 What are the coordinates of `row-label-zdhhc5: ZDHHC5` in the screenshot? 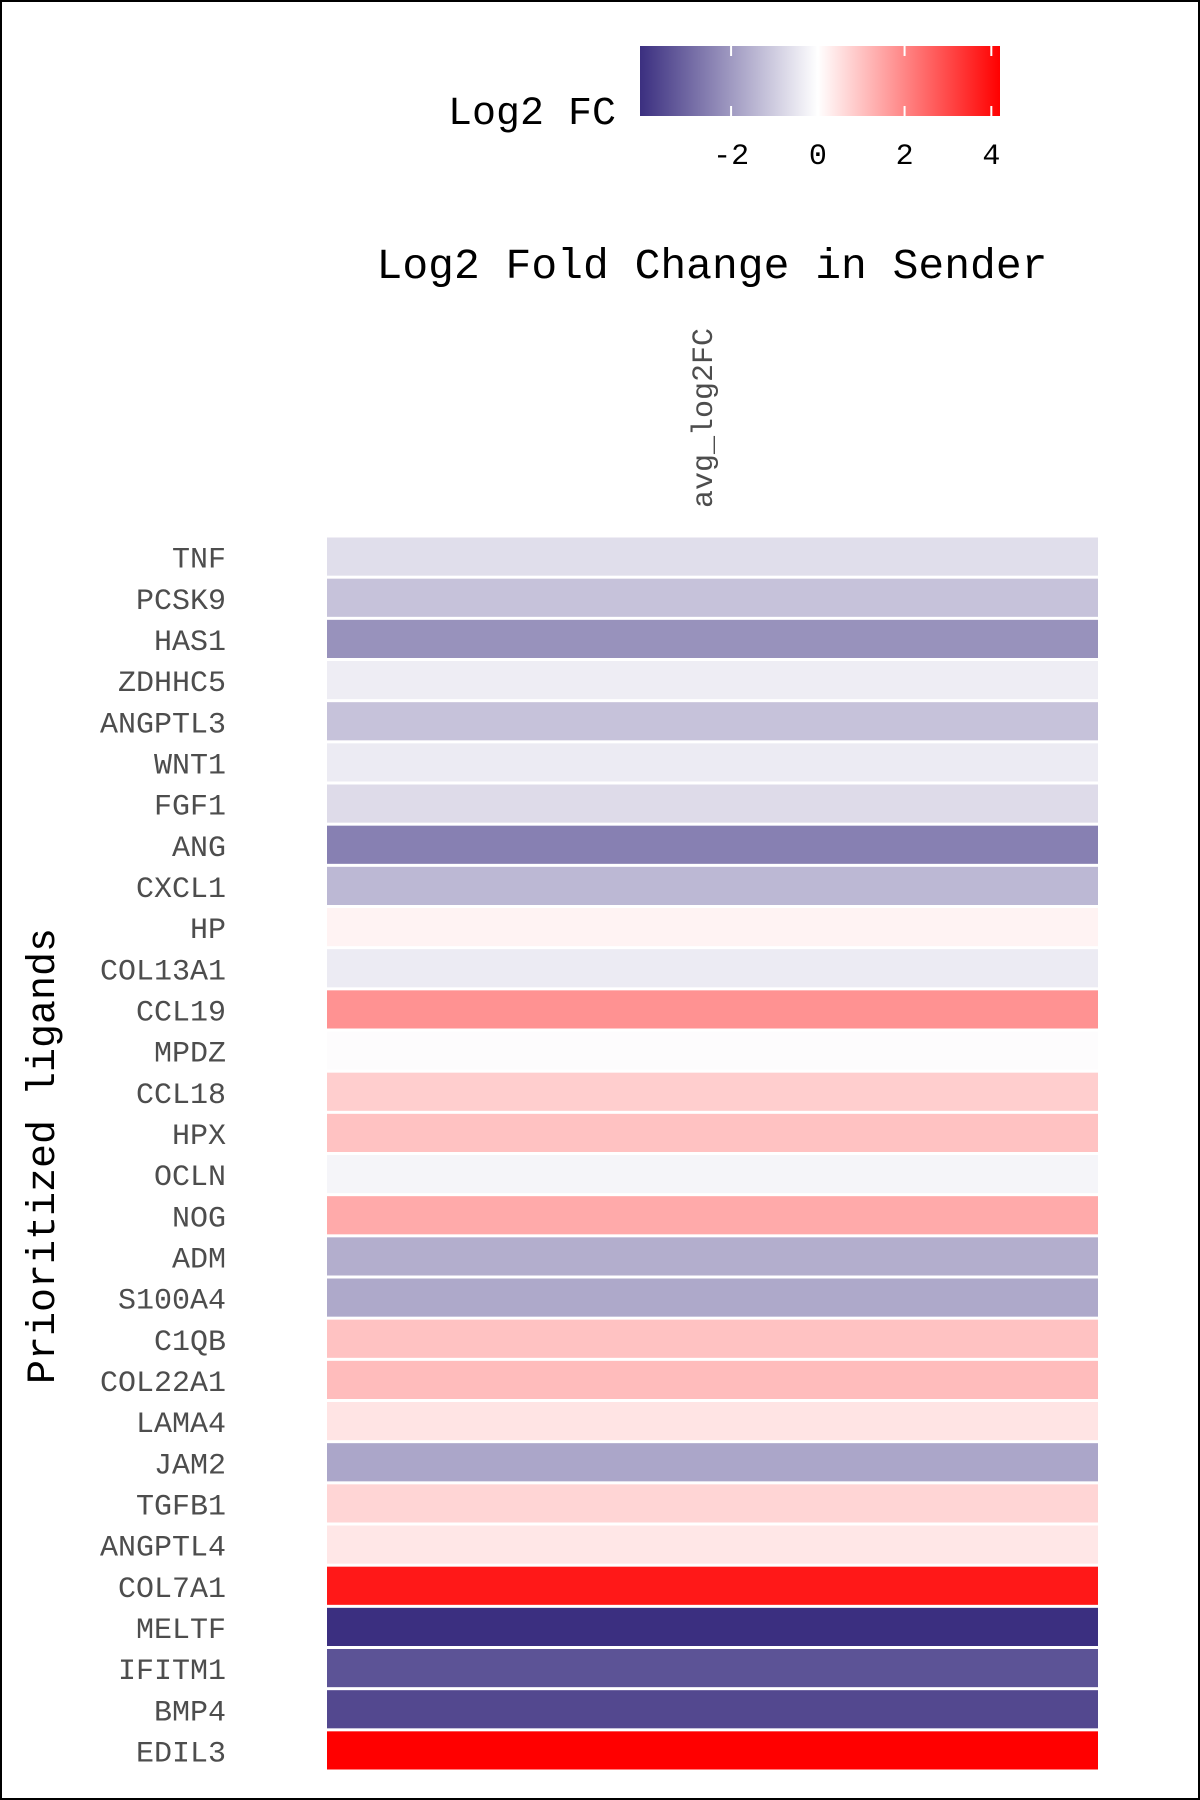 It's located at (172, 684).